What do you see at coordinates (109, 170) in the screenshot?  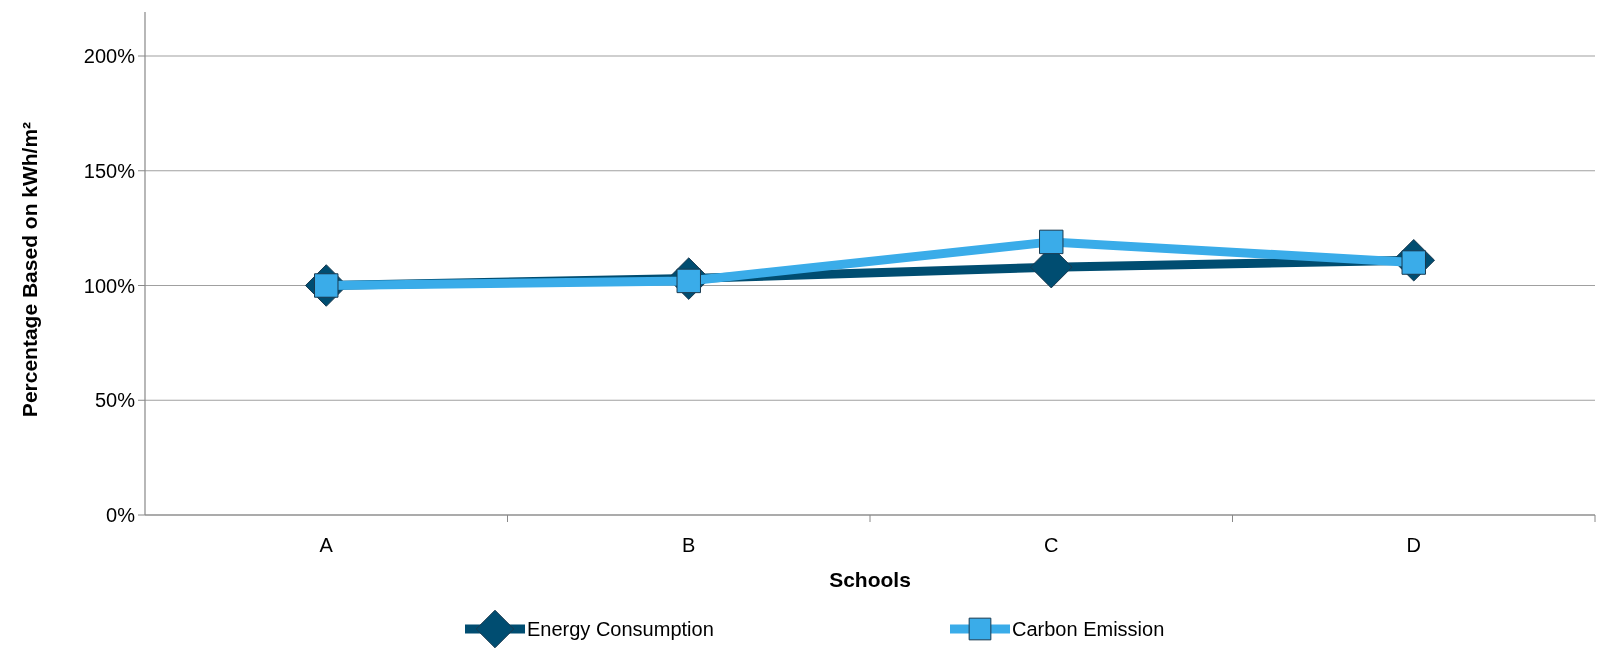 I see `y-tick-label: 150%` at bounding box center [109, 170].